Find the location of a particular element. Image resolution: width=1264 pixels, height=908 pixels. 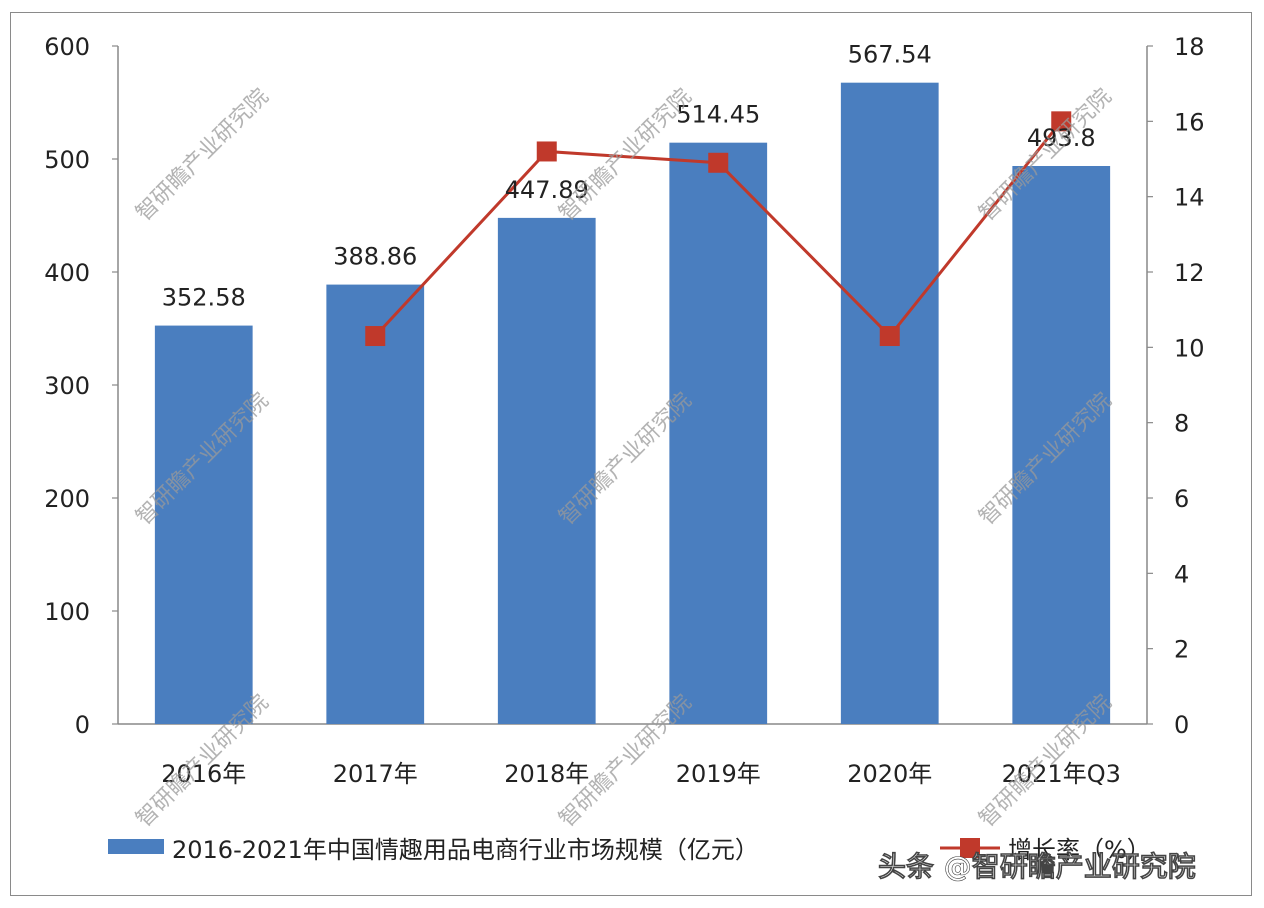

bar-value-label: 514.45 is located at coordinates (718, 115).